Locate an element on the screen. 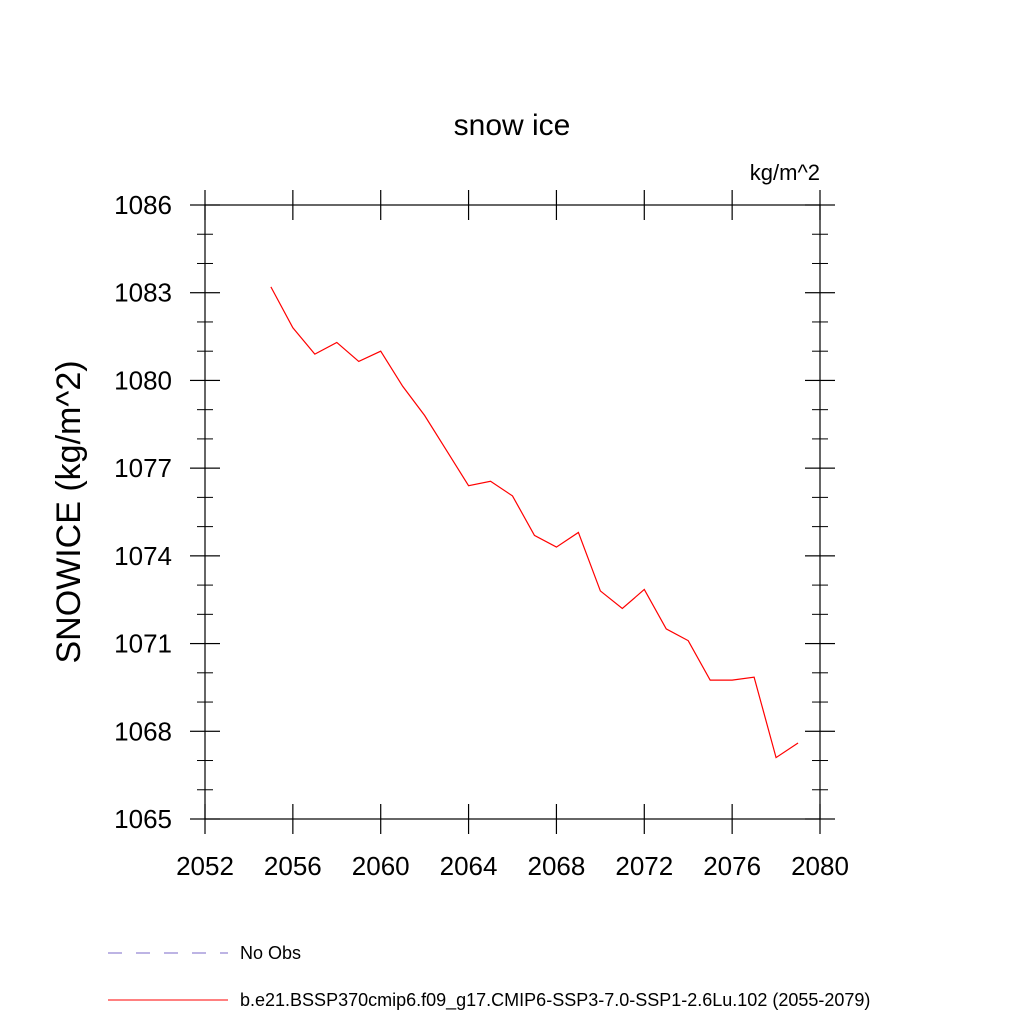 Image resolution: width=1024 pixels, height=1024 pixels. y-tick-label: 1071 is located at coordinates (143, 644).